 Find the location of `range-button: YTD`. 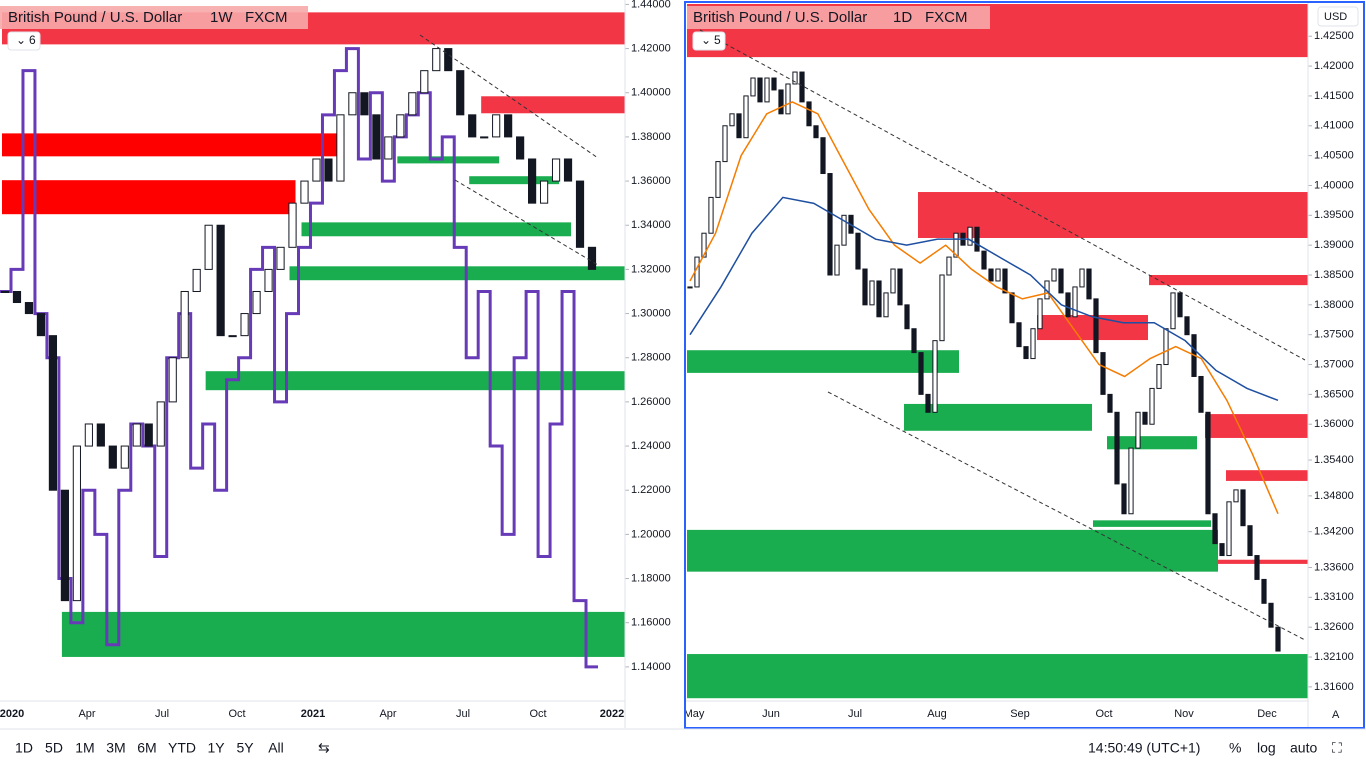

range-button: YTD is located at coordinates (182, 748).